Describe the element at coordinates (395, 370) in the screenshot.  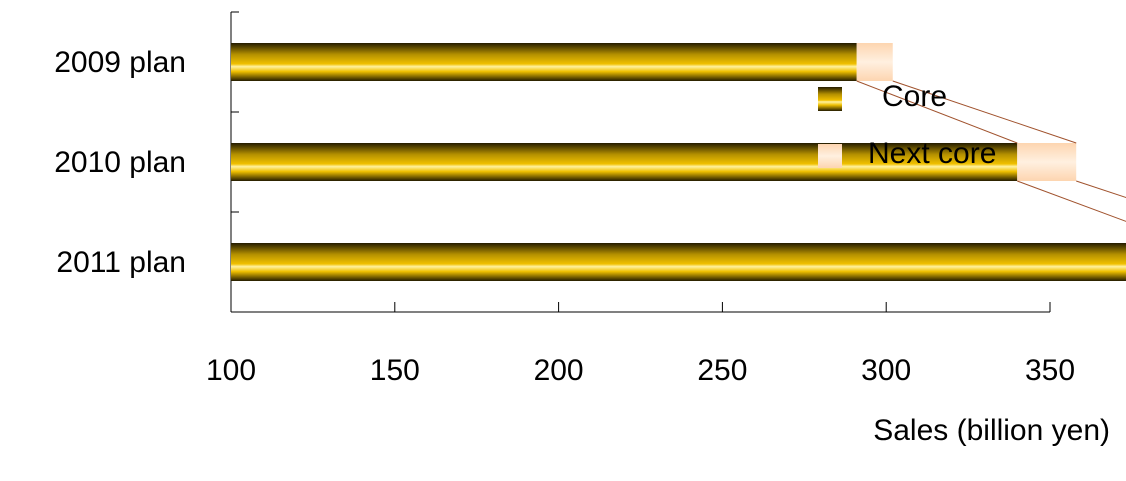
I see `x-tick-label: 150` at that location.